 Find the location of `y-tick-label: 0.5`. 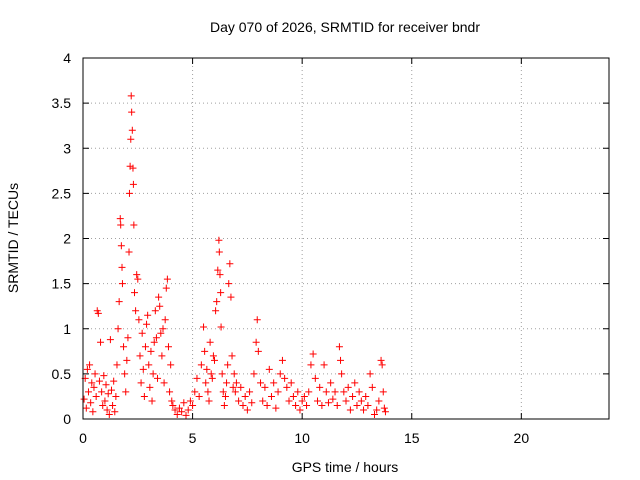

y-tick-label: 0.5 is located at coordinates (62, 374).